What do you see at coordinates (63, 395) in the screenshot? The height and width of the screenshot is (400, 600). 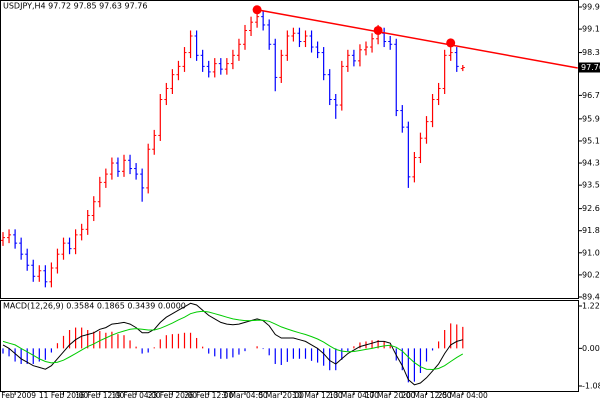 I see `x-tick-label: 11 Feb 20:00` at bounding box center [63, 395].